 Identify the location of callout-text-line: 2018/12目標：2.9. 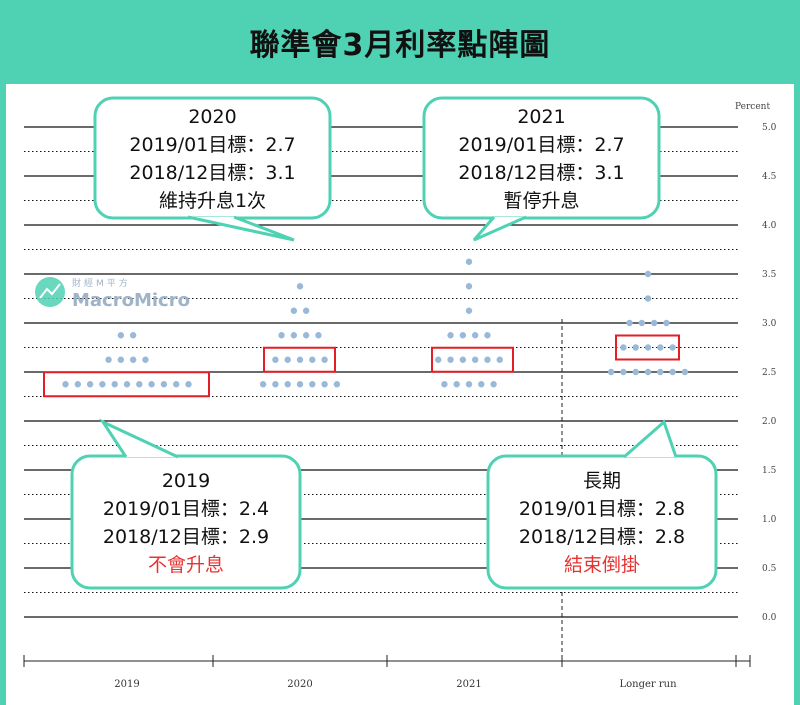
(186, 537).